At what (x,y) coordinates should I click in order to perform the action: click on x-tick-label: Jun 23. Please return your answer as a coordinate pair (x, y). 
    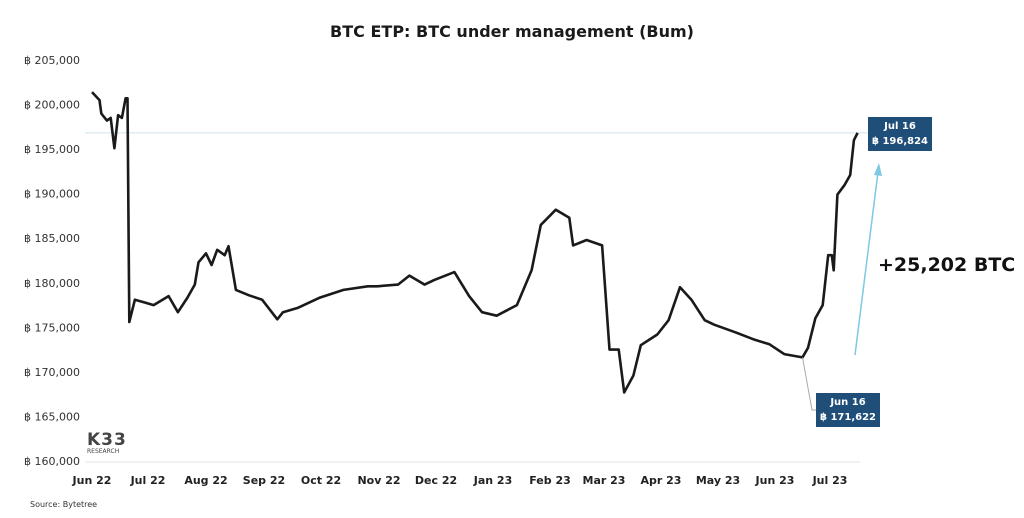
    Looking at the image, I should click on (775, 480).